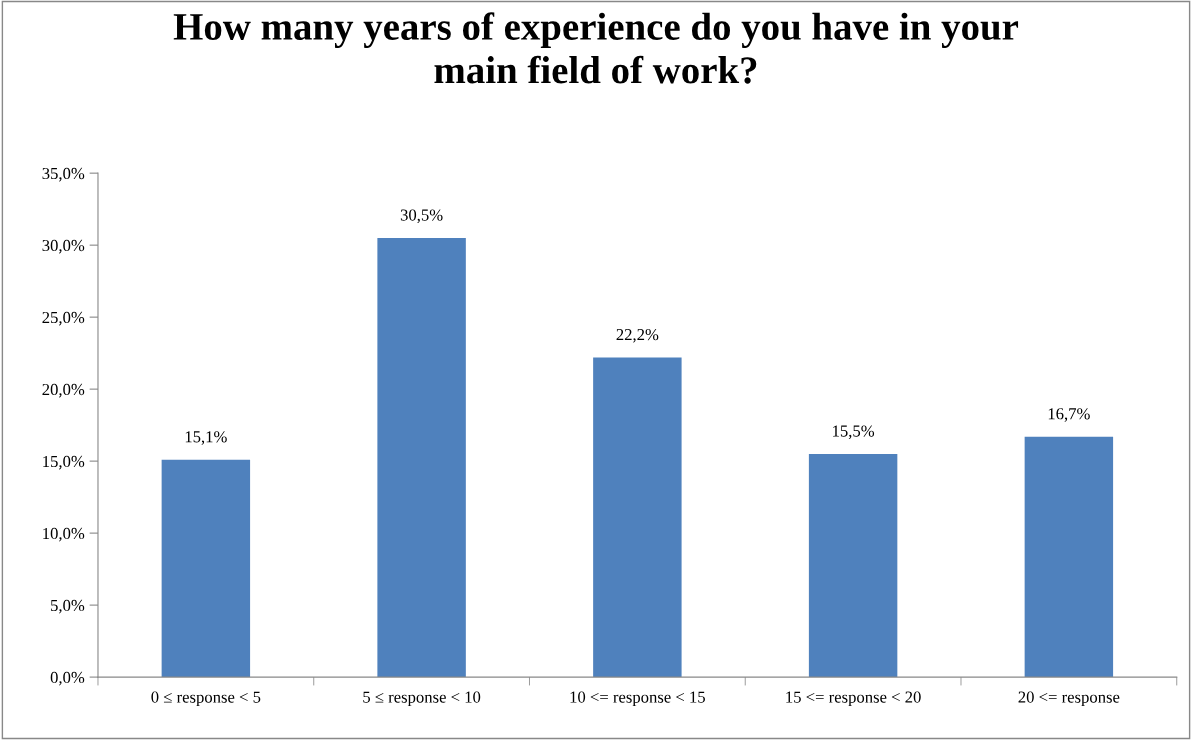 Image resolution: width=1192 pixels, height=740 pixels. What do you see at coordinates (1069, 415) in the screenshot?
I see `data-label: 16,7%` at bounding box center [1069, 415].